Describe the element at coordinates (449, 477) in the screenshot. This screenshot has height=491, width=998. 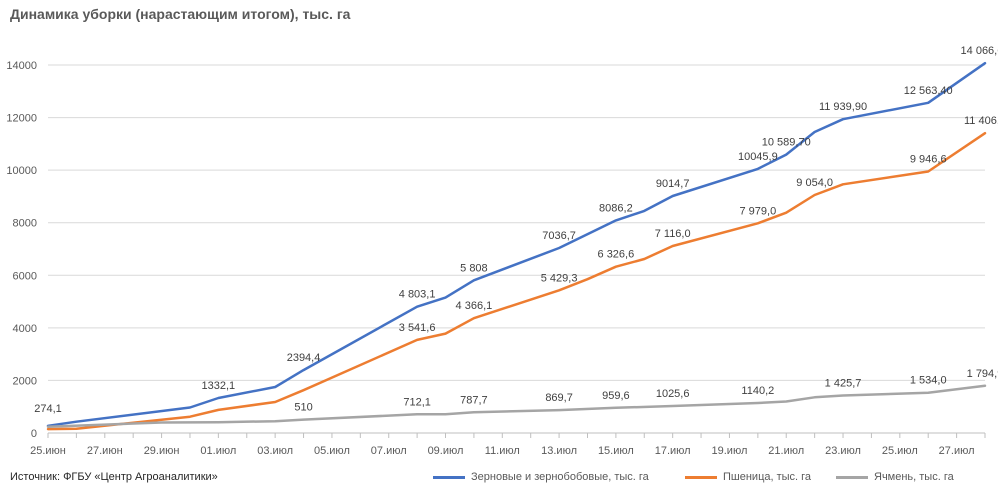
I see `legend-swatch-grain` at that location.